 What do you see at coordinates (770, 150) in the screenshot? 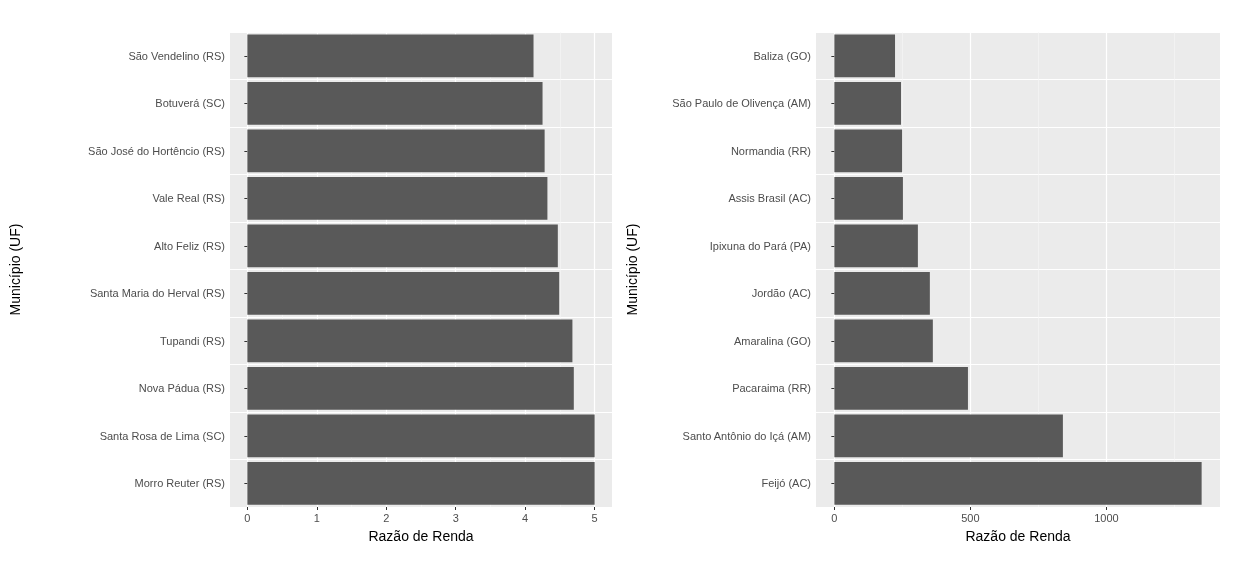
I see `y-tick-label: Normandia (RR)` at bounding box center [770, 150].